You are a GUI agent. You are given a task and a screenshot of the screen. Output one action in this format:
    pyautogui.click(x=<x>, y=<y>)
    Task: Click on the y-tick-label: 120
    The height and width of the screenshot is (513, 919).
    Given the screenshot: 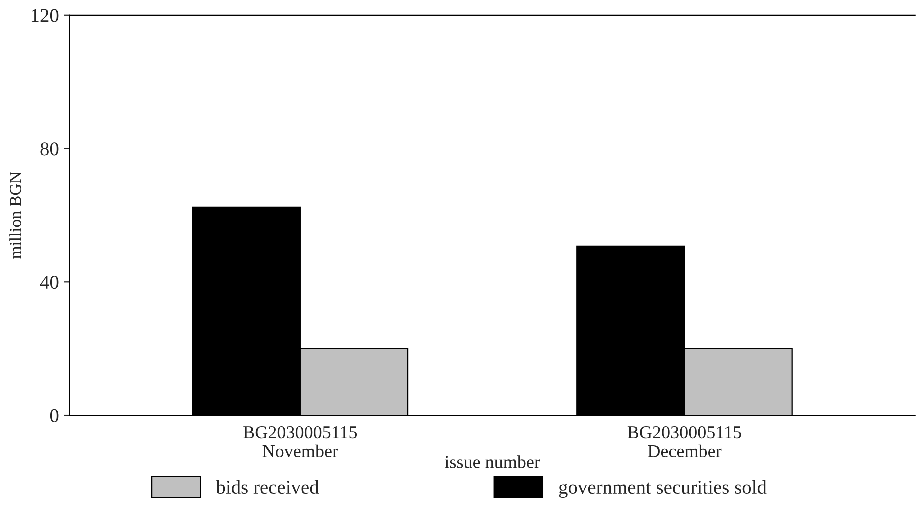 What is the action you would take?
    pyautogui.click(x=45, y=15)
    